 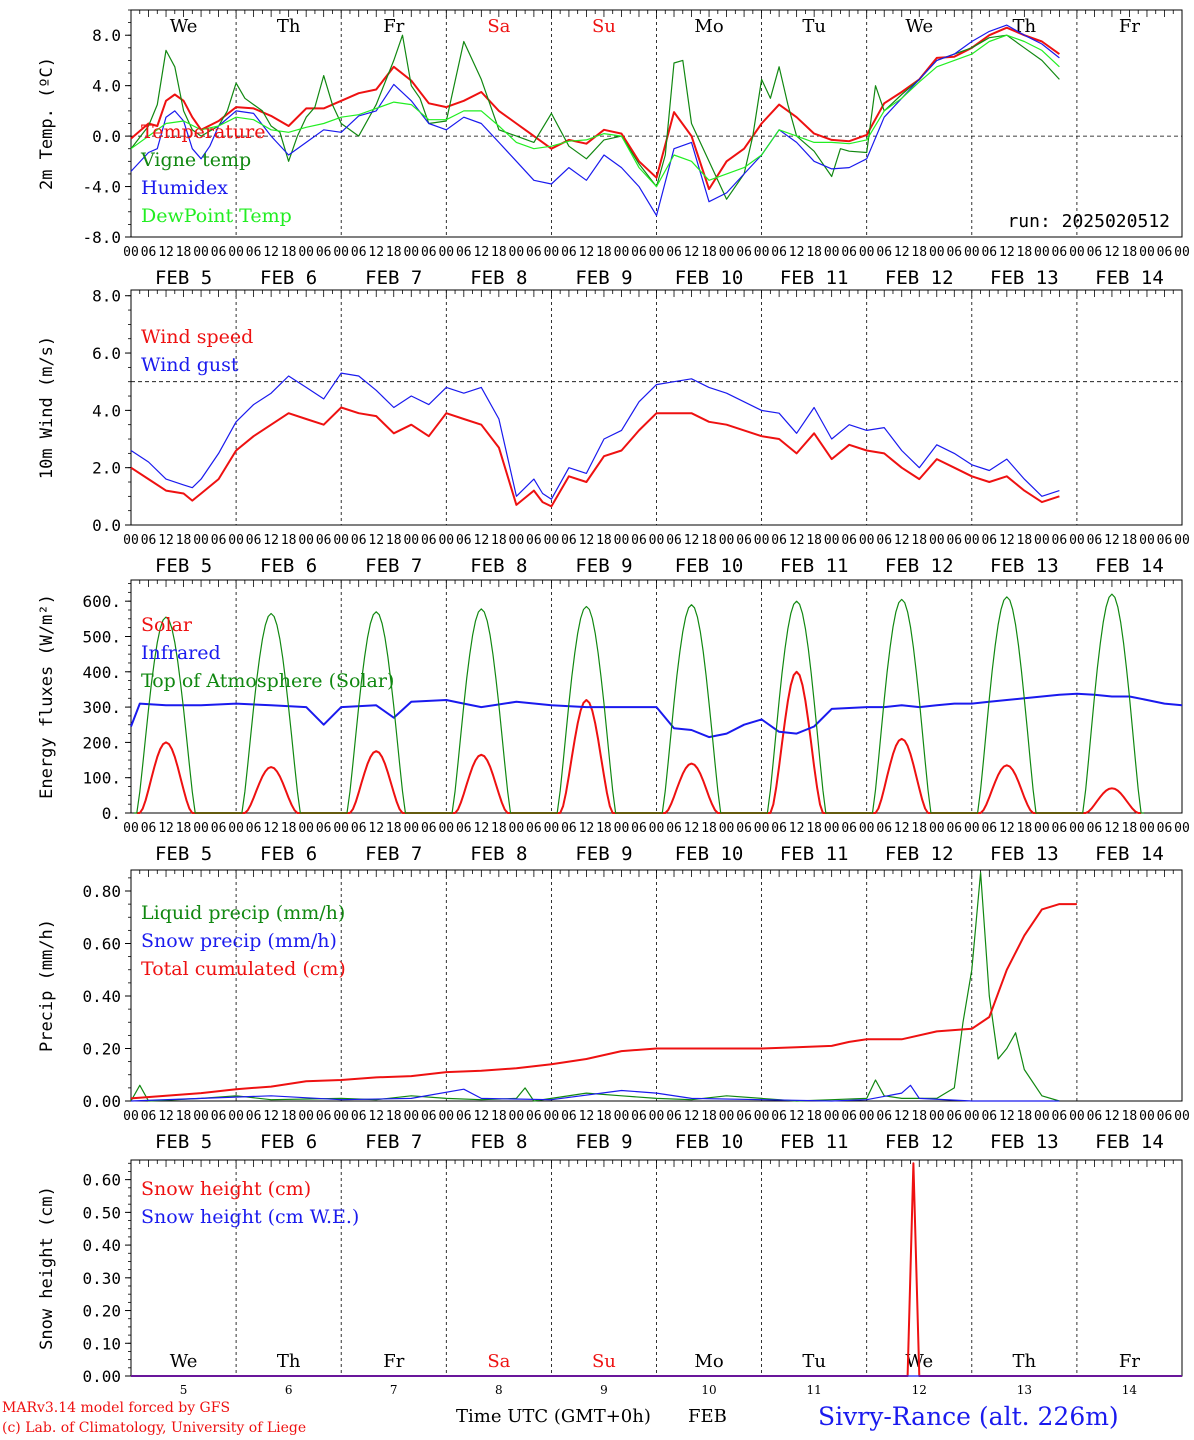 I want to click on date-label: FEB 11, so click(x=814, y=854).